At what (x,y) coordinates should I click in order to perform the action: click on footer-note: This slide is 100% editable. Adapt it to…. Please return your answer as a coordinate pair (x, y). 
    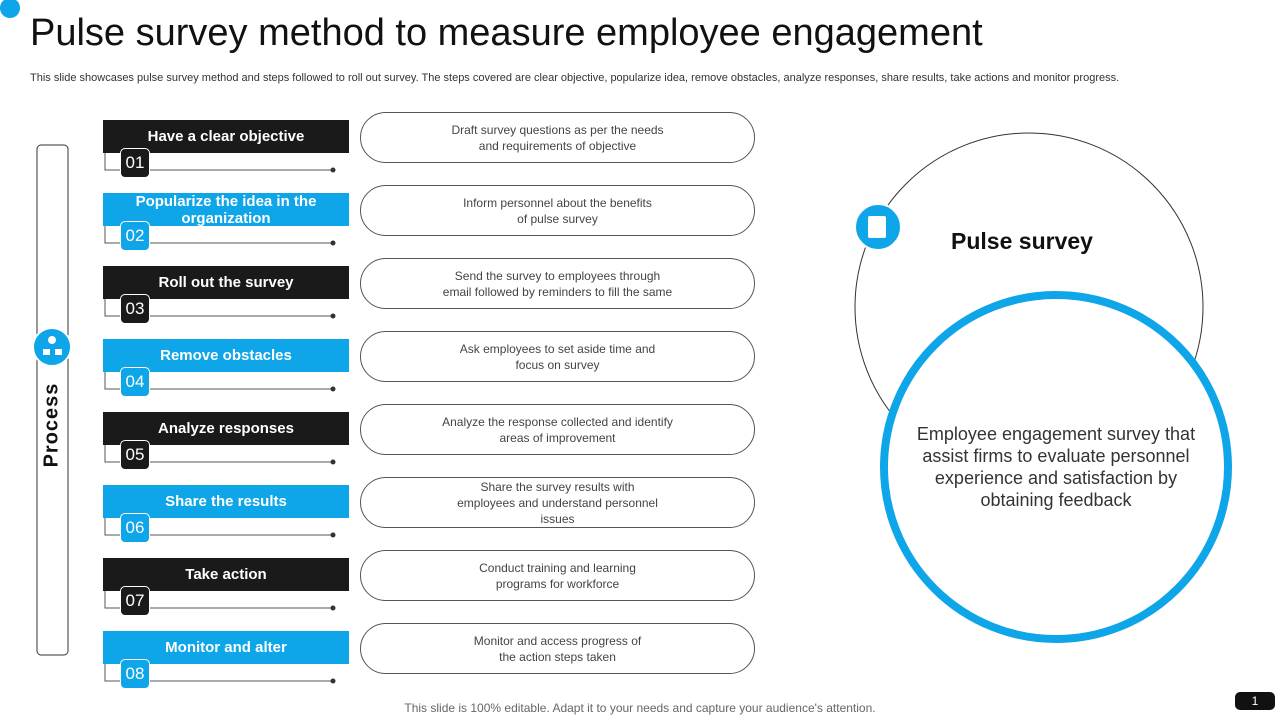
    Looking at the image, I should click on (640, 708).